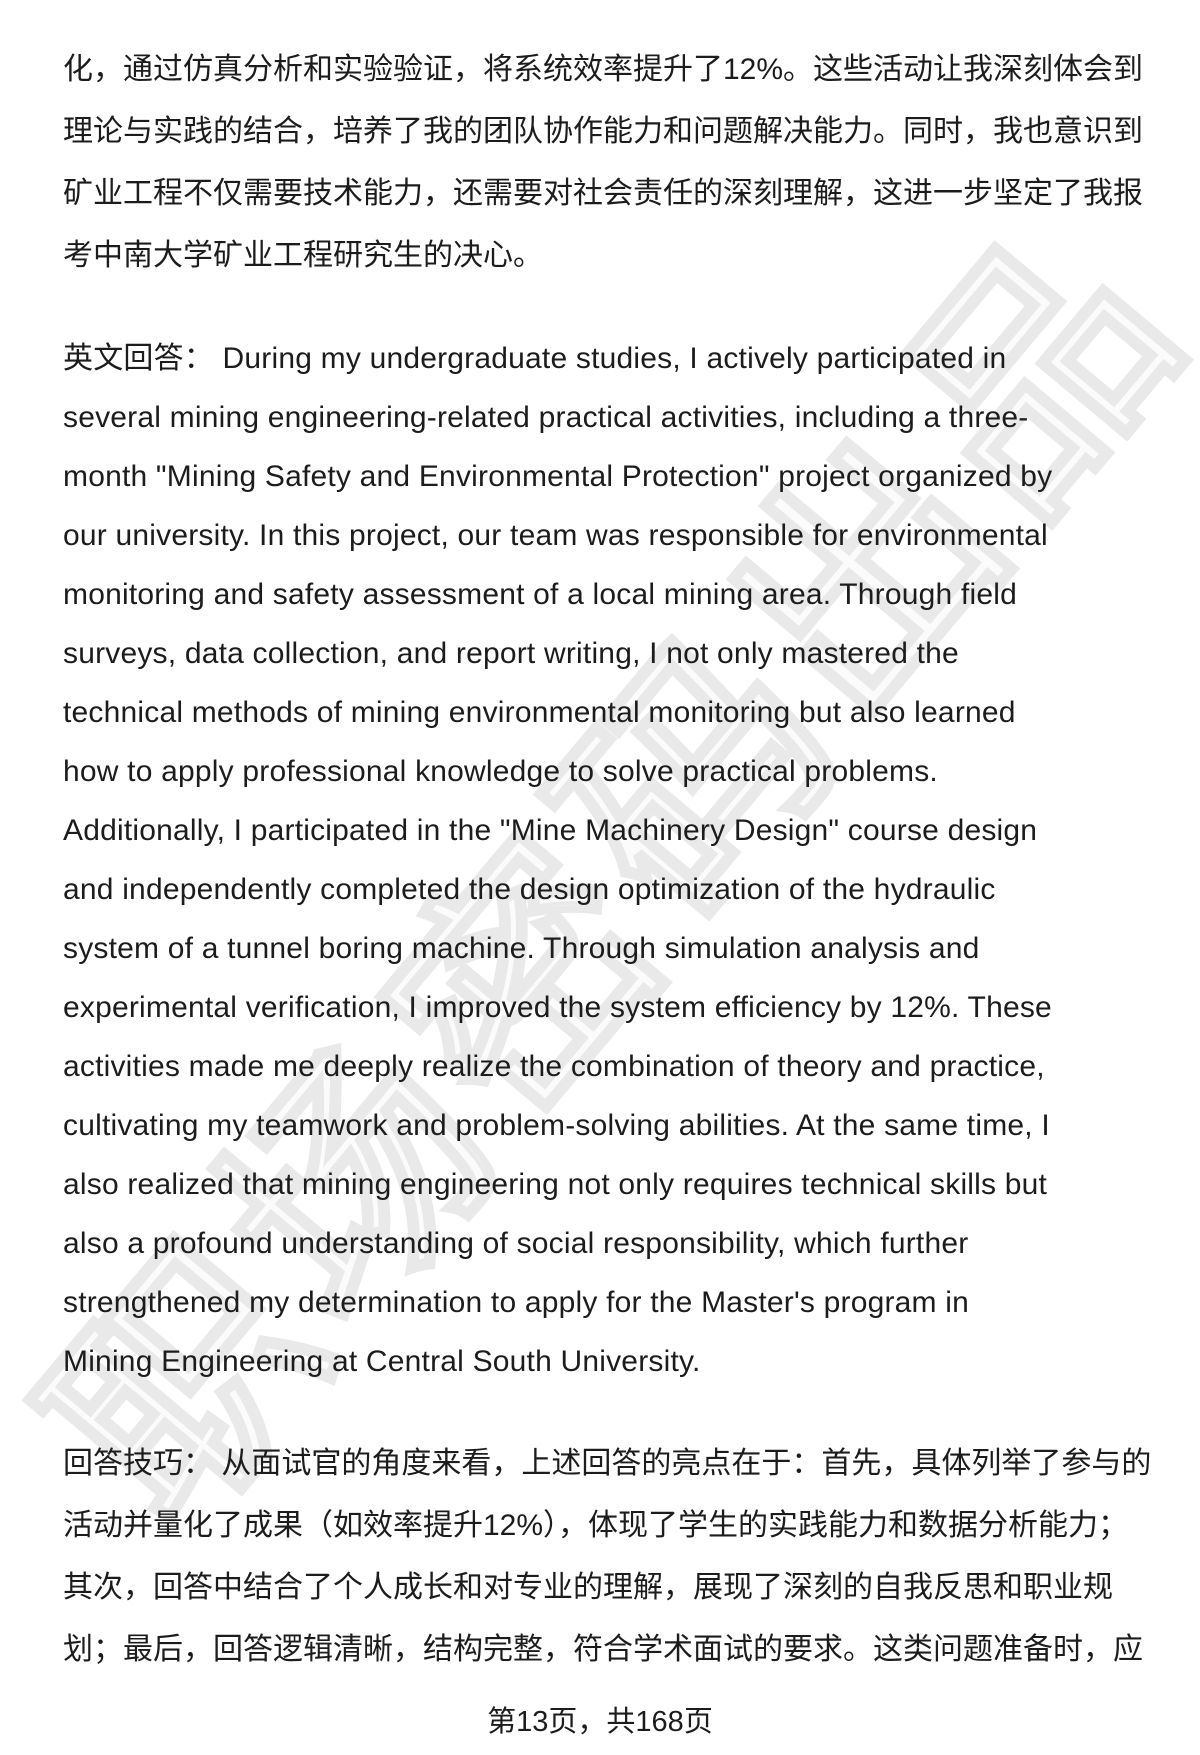 The height and width of the screenshot is (1755, 1200). What do you see at coordinates (303, 255) in the screenshot?
I see `text-line: 考中南大学矿业工程研究生的决心。` at bounding box center [303, 255].